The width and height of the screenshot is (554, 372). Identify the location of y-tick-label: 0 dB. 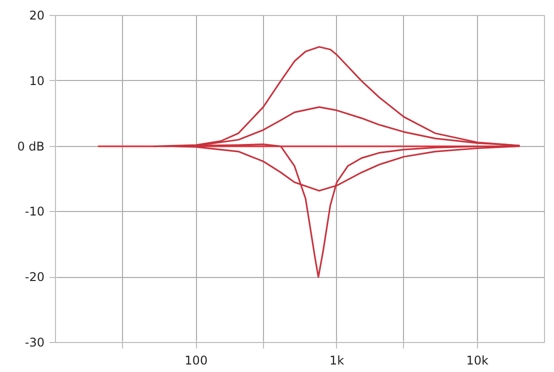
(31, 146).